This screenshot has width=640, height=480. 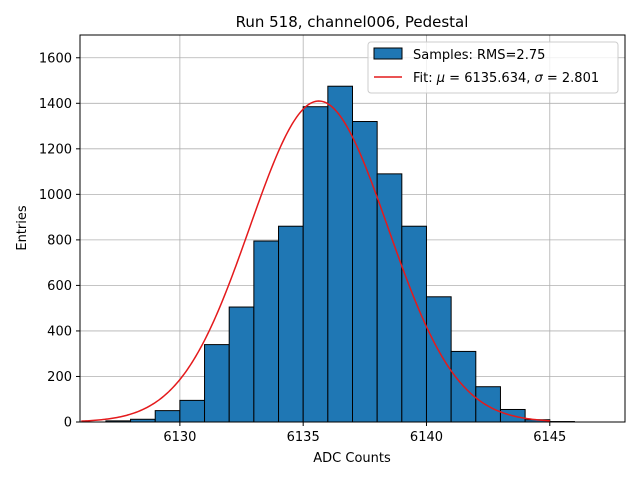 What do you see at coordinates (59, 331) in the screenshot?
I see `y-tick-label: 400` at bounding box center [59, 331].